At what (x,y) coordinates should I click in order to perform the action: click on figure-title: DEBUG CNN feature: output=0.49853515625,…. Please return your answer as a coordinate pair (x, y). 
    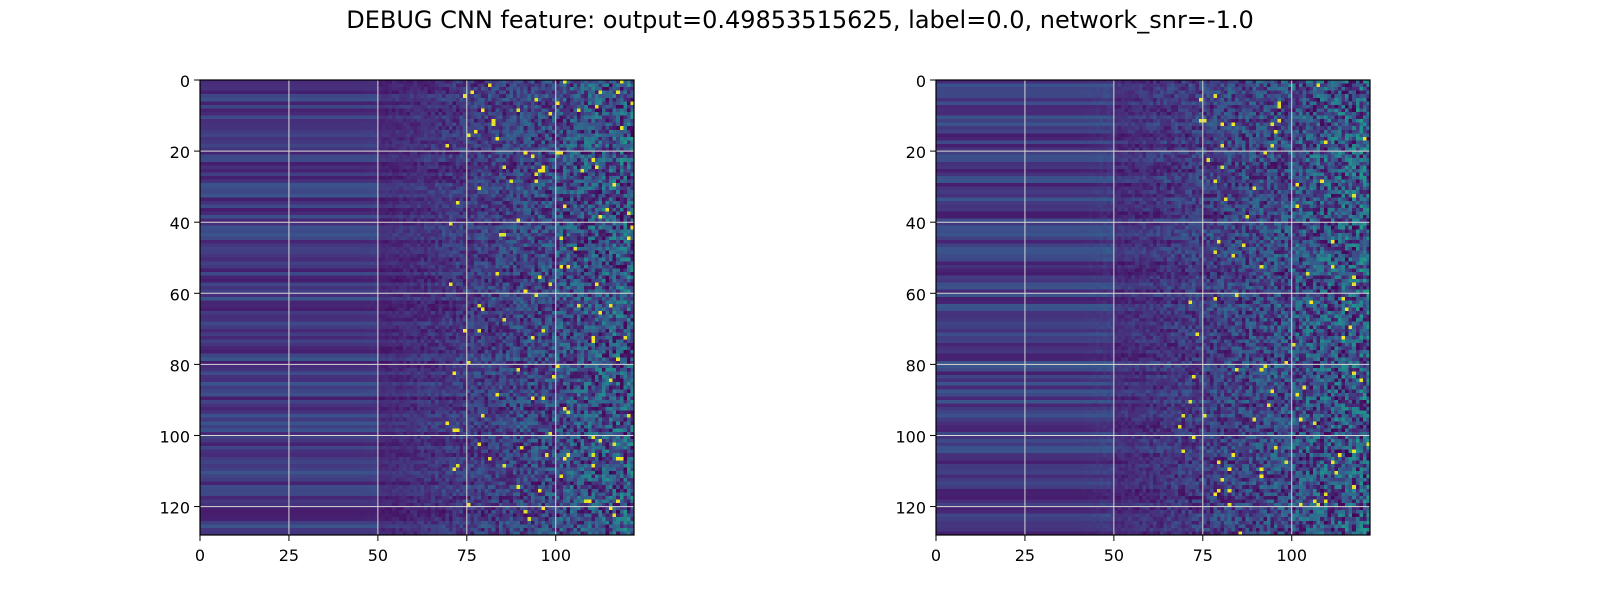
    Looking at the image, I should click on (800, 20).